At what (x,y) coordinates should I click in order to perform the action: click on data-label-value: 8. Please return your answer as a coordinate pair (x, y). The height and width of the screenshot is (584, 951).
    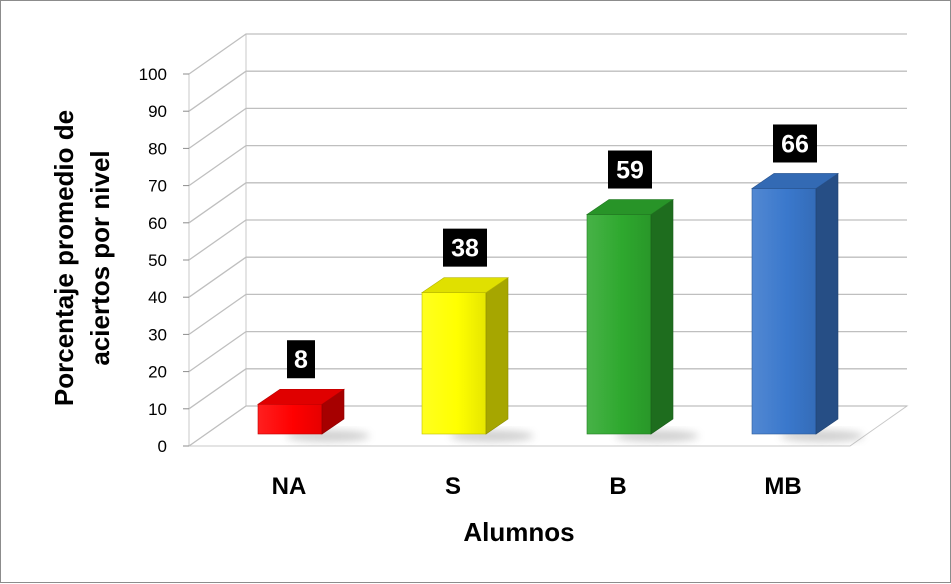
    Looking at the image, I should click on (301, 360).